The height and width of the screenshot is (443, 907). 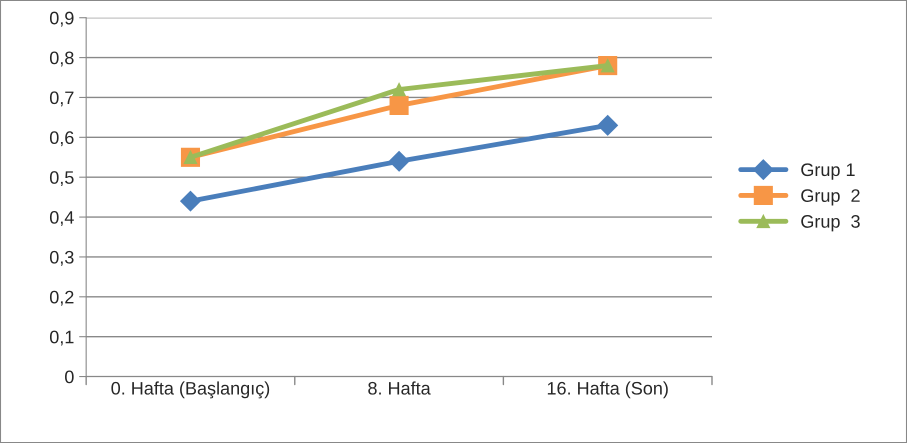 What do you see at coordinates (399, 388) in the screenshot?
I see `x-tick-label: 8. Hafta` at bounding box center [399, 388].